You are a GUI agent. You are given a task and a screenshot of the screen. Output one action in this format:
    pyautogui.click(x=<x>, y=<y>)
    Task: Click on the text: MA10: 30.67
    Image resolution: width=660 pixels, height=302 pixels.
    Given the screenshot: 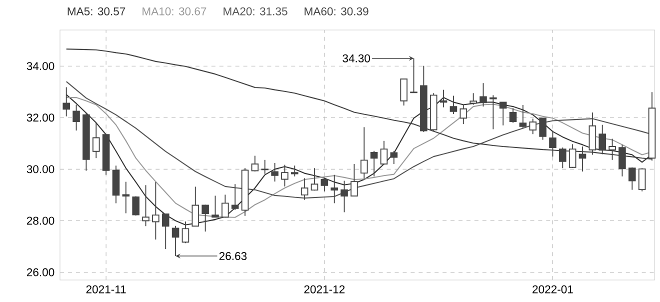 What is the action you would take?
    pyautogui.click(x=174, y=11)
    